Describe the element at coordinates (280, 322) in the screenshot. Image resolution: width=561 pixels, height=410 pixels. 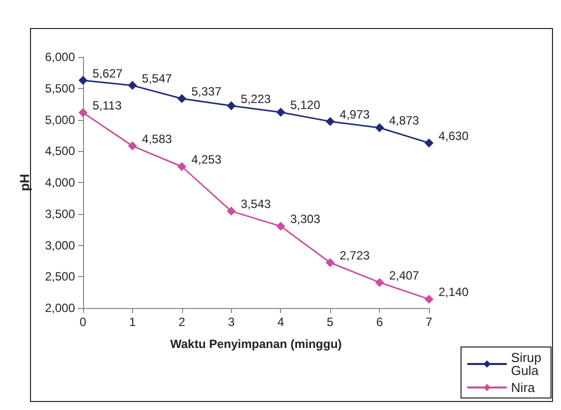
I see `x-tick-label: 4` at that location.